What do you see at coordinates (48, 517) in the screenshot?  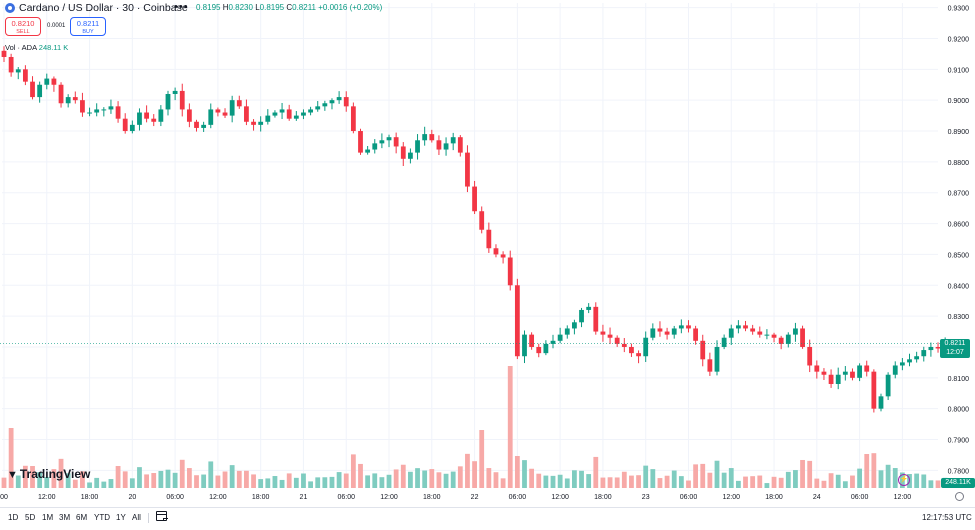 I see `range-1m: 1M` at bounding box center [48, 517].